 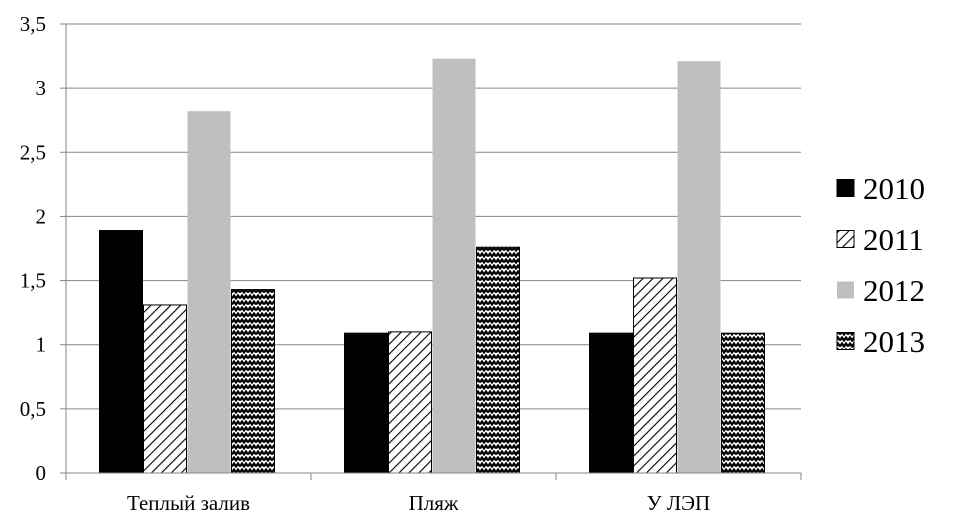 I want to click on y-tick-label: 1,5, so click(x=33, y=281).